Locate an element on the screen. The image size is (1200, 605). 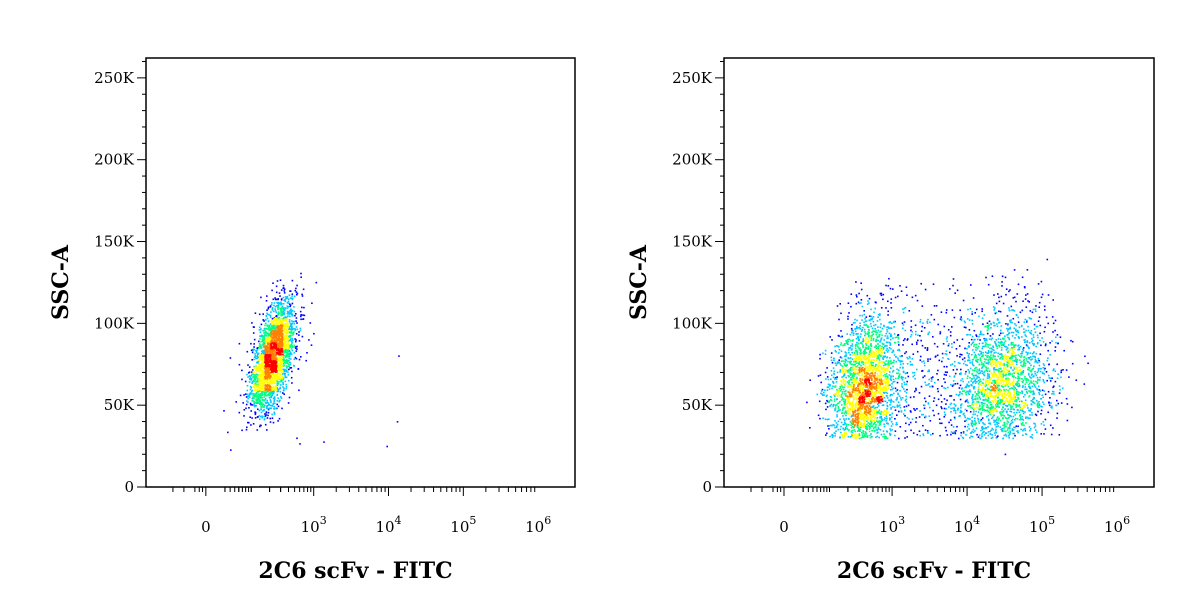
x-tick-exponent: 3 is located at coordinates (323, 520).